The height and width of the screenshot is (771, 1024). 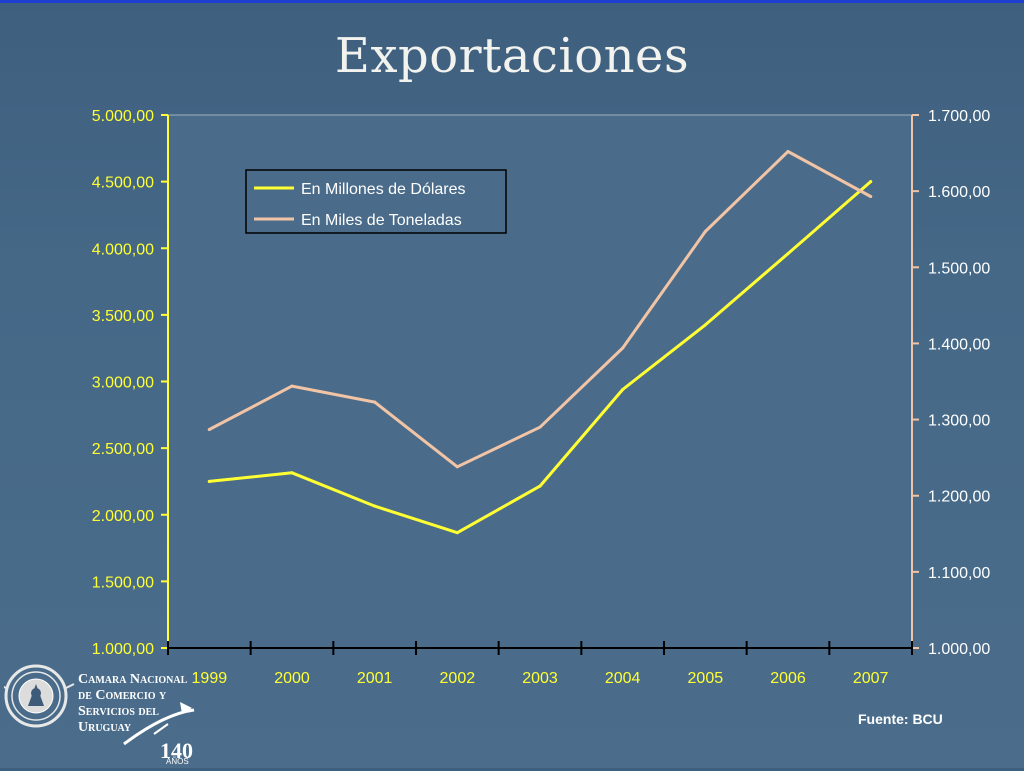 I want to click on y-right-tick-label: 1.500,00, so click(x=959, y=268).